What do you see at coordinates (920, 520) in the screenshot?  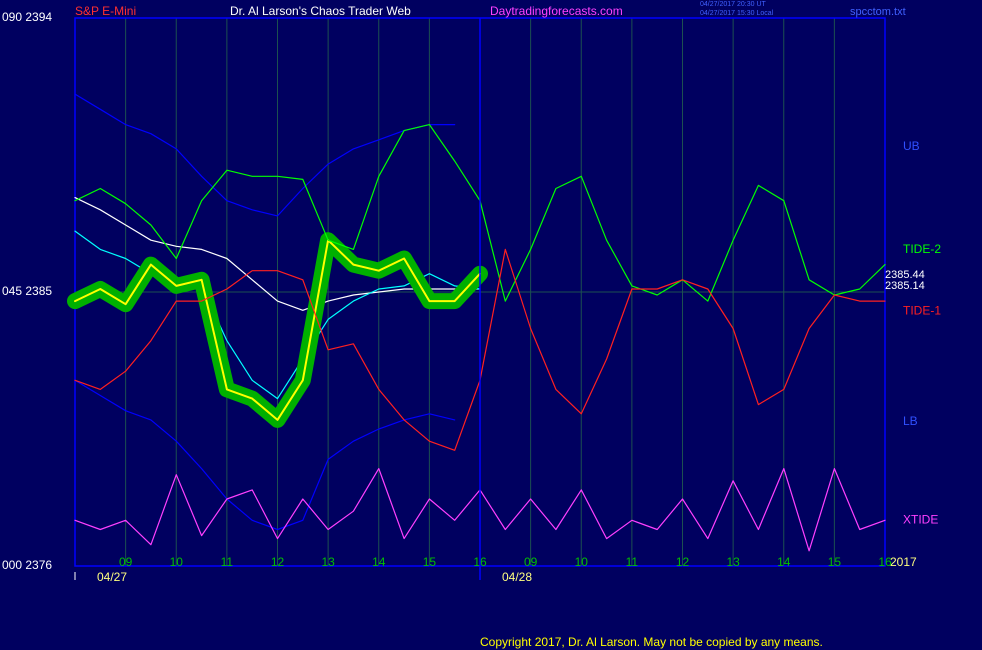 I see `legend-label: XTIDE` at bounding box center [920, 520].